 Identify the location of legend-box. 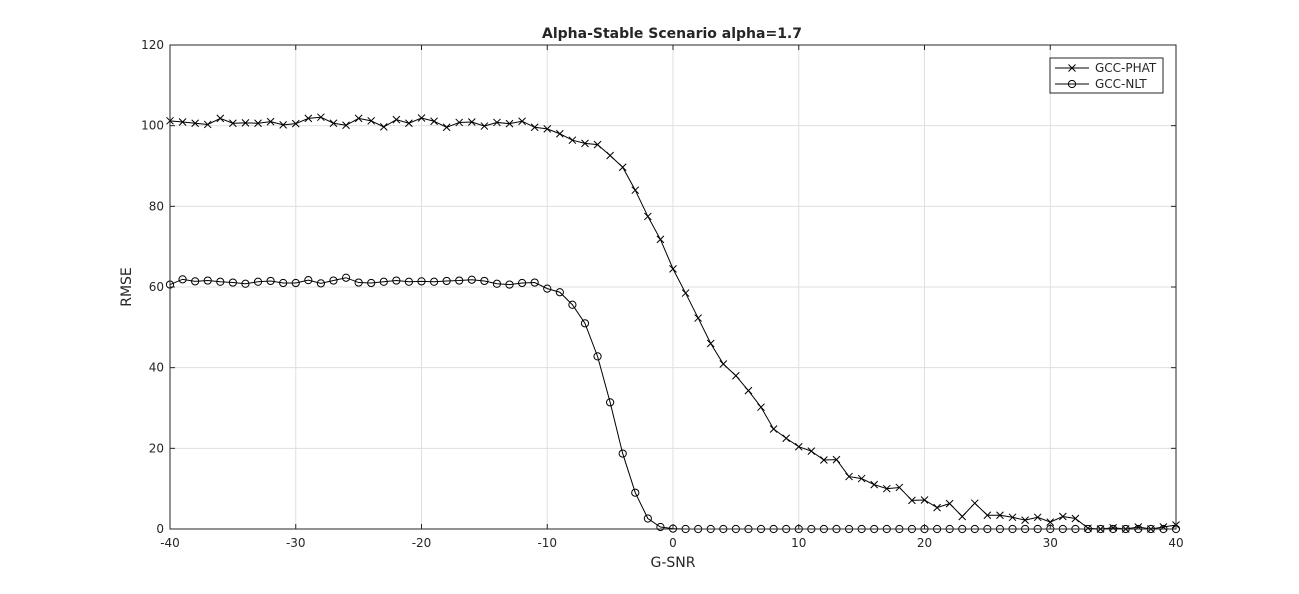
(1106, 75).